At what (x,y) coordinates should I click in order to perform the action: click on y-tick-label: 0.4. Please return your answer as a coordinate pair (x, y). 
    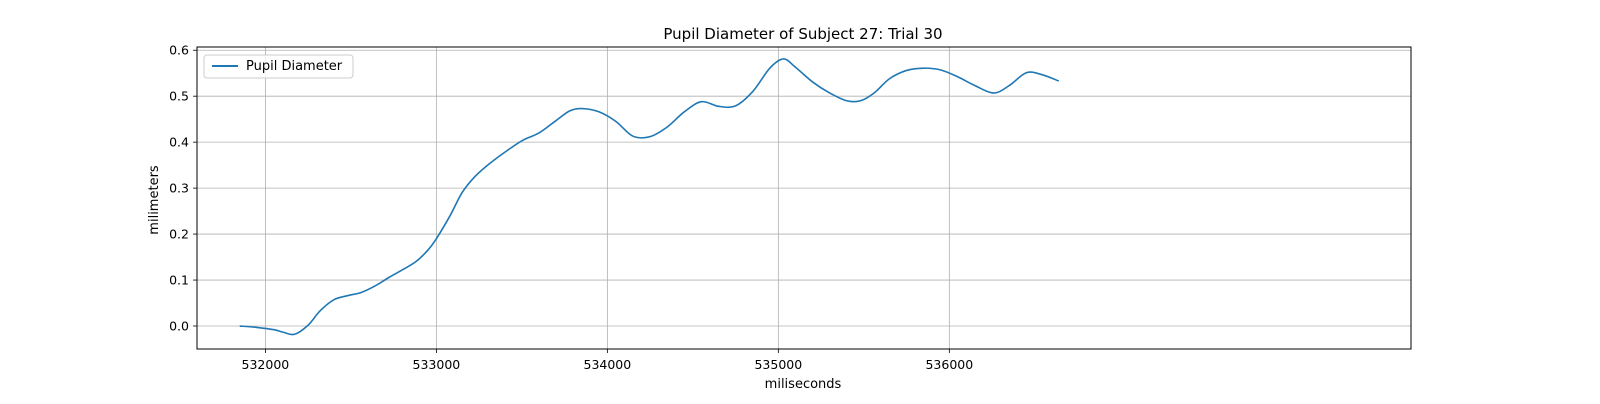
    Looking at the image, I should click on (179, 142).